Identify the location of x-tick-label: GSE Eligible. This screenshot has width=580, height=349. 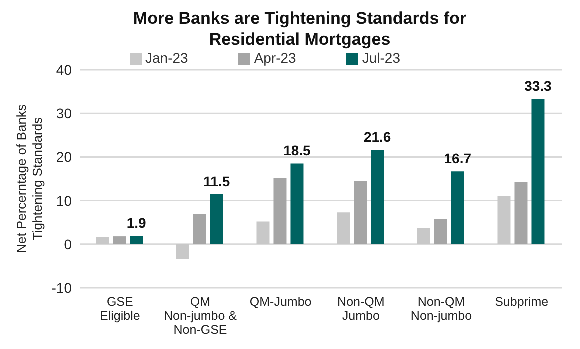
(120, 309).